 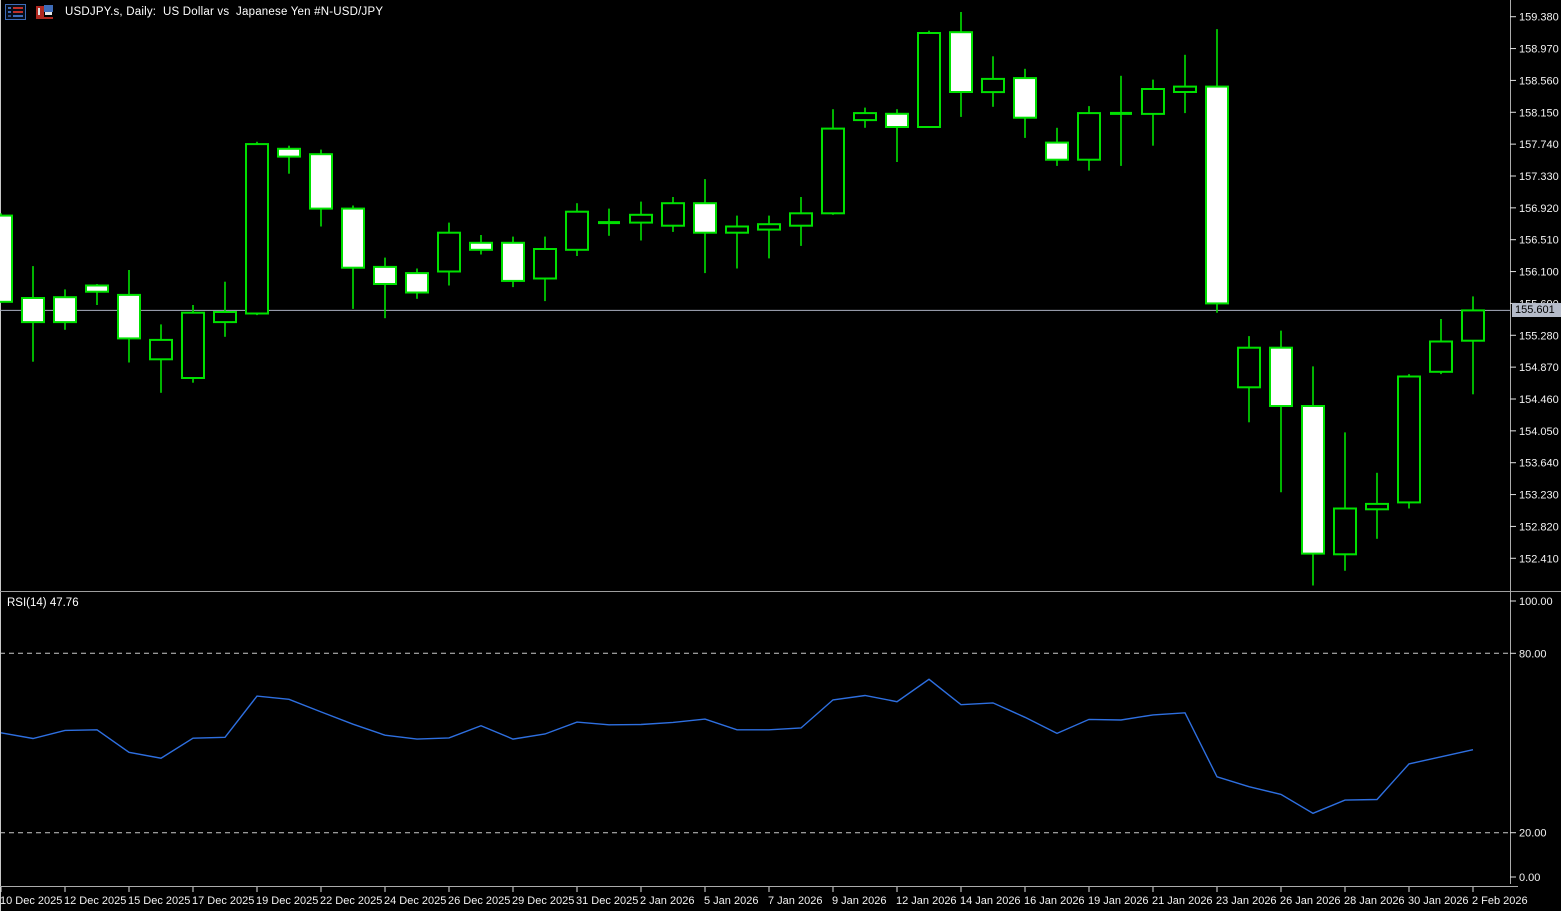 I want to click on rsi-tick-label: 0.00, so click(x=1529, y=878).